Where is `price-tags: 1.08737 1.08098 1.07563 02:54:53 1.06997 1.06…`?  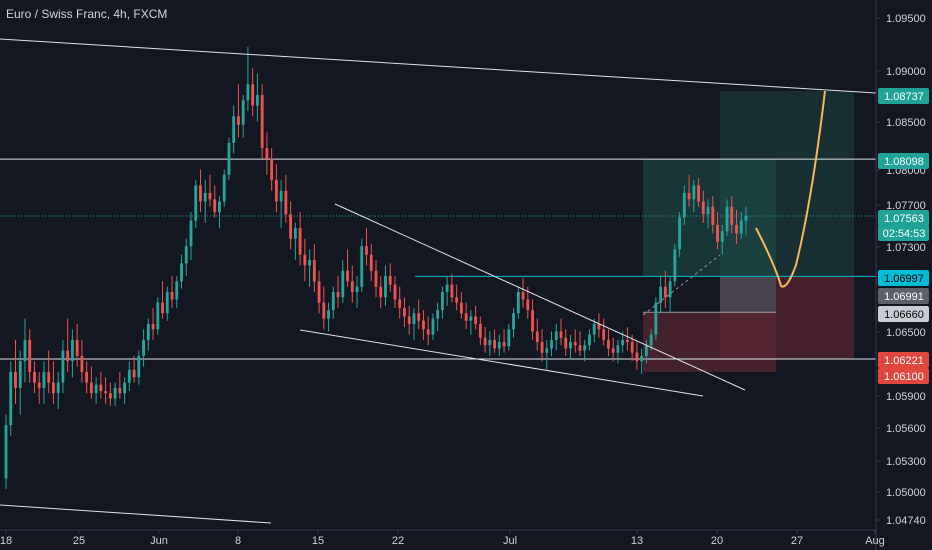 price-tags: 1.08737 1.08098 1.07563 02:54:53 1.06997 1.06… is located at coordinates (903, 236).